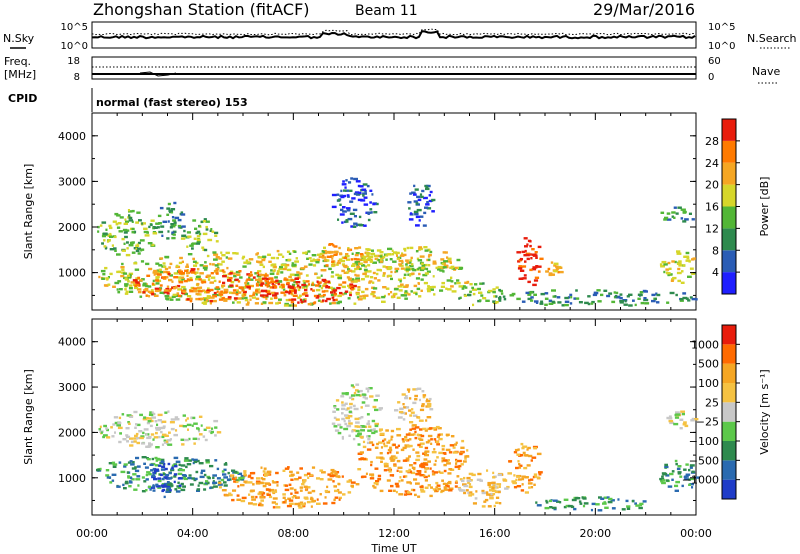 The height and width of the screenshot is (554, 800). What do you see at coordinates (729, 173) in the screenshot?
I see `power-colorbar-segment` at bounding box center [729, 173].